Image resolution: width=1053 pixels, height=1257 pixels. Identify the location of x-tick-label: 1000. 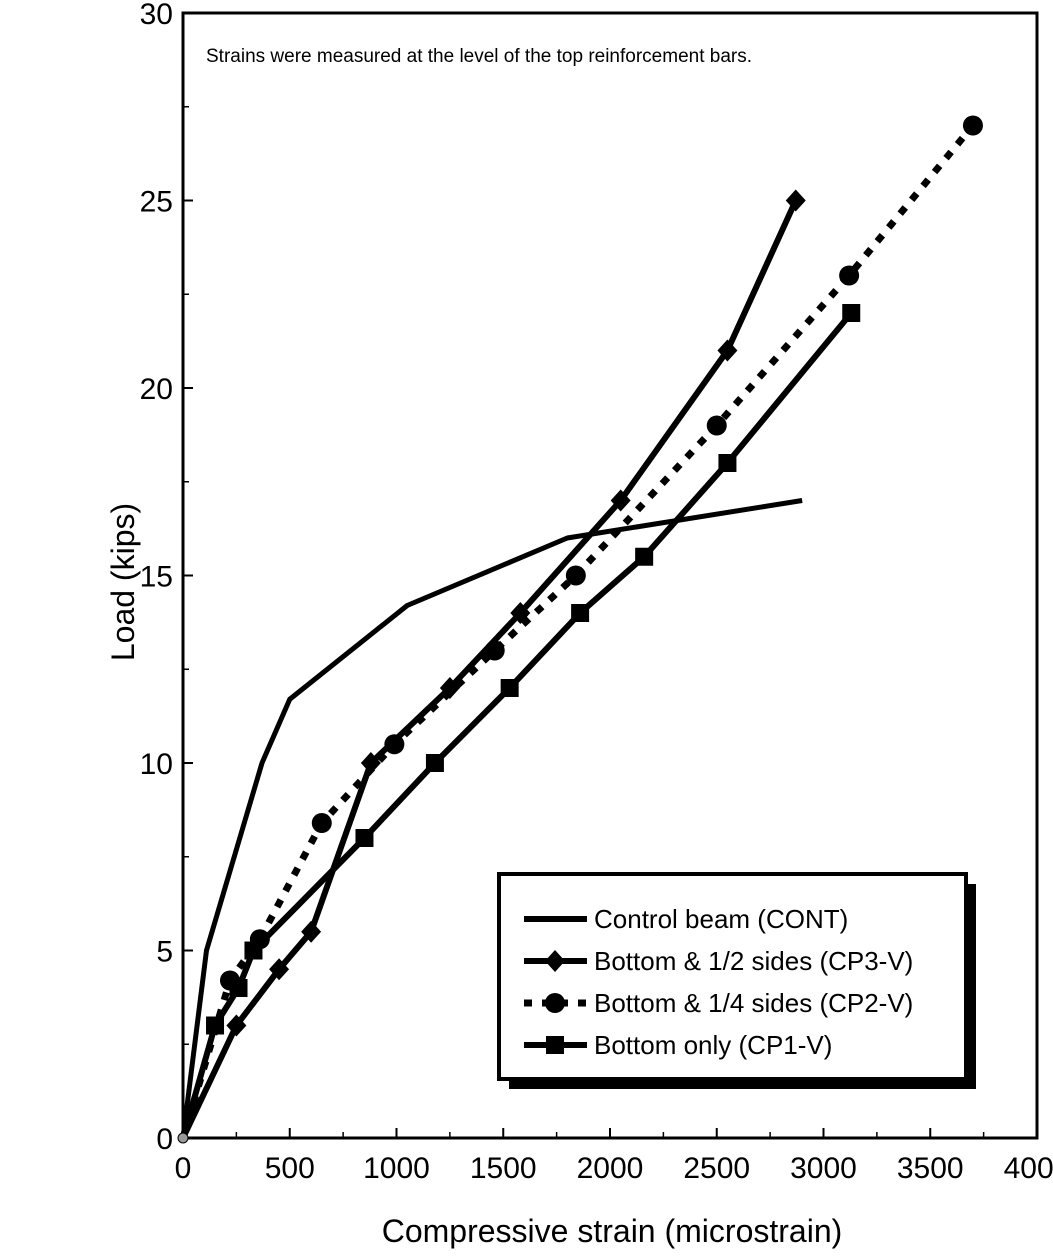
(396, 1168).